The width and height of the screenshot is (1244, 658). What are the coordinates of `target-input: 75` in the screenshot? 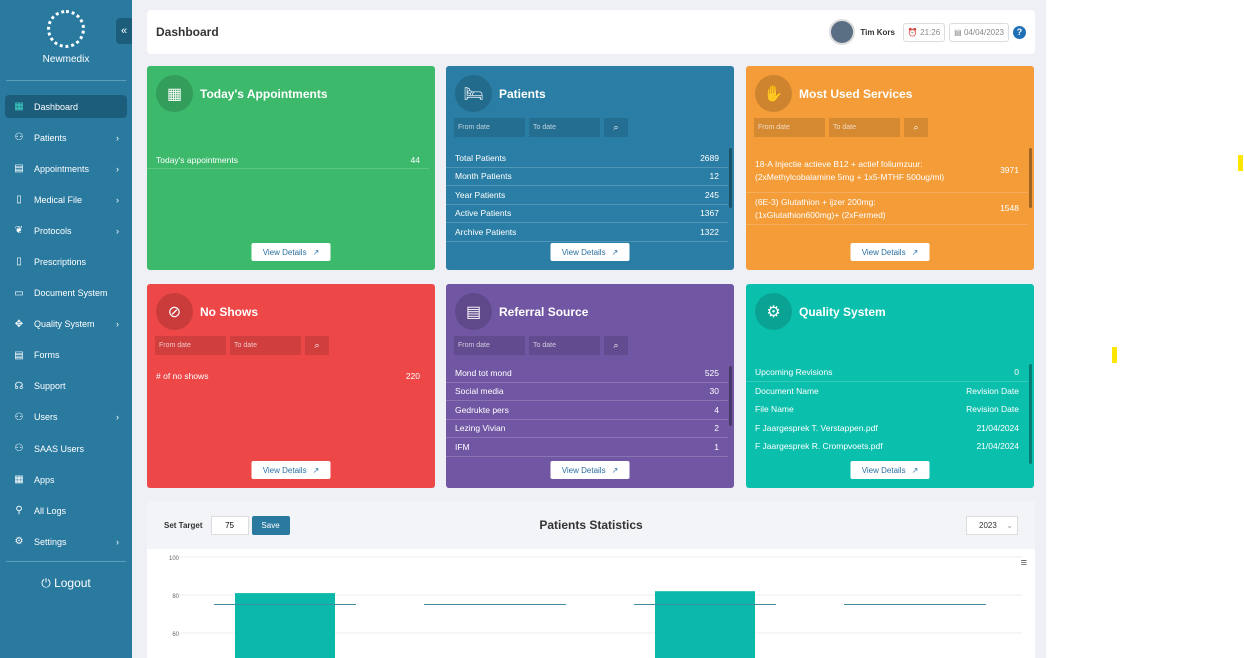 It's located at (229, 525).